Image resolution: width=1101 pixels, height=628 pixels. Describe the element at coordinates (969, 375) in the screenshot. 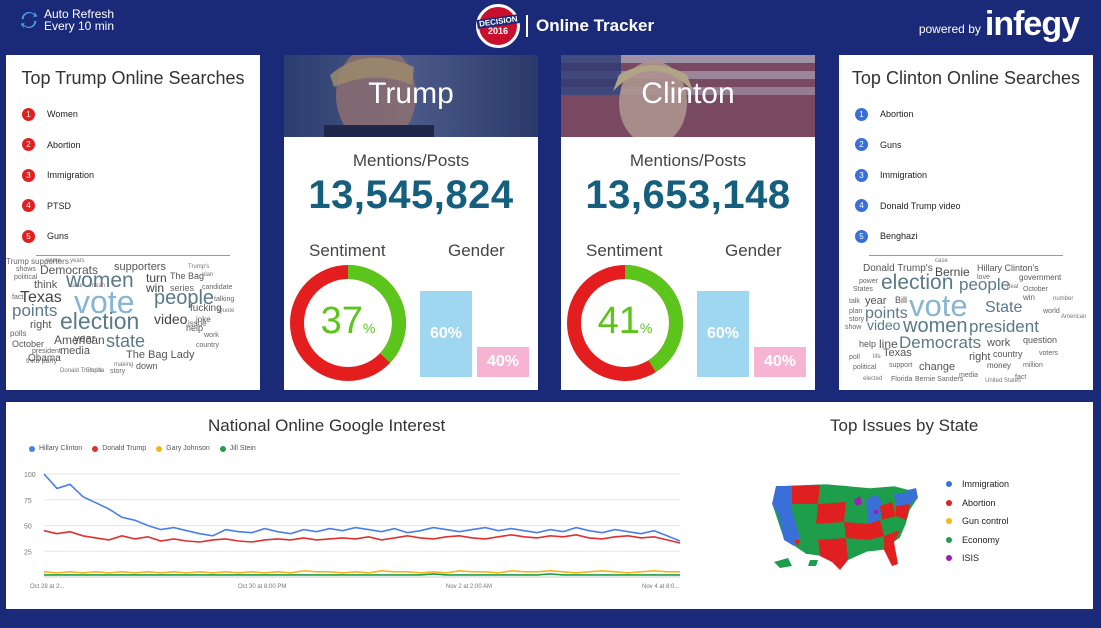

I see `cloud-word: media` at that location.